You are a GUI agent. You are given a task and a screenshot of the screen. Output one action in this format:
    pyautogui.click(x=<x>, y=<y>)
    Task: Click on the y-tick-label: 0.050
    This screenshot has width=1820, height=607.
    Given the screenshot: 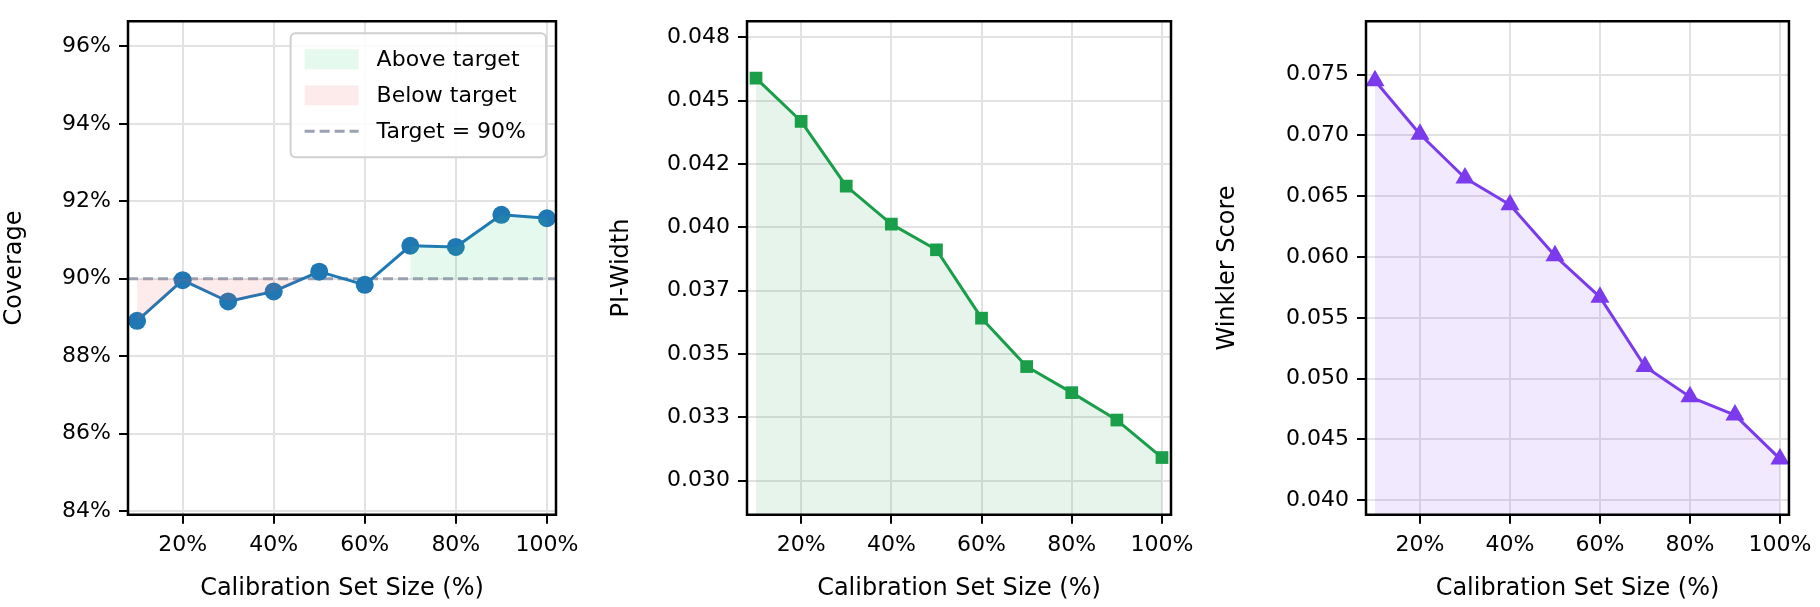 What is the action you would take?
    pyautogui.click(x=1317, y=377)
    